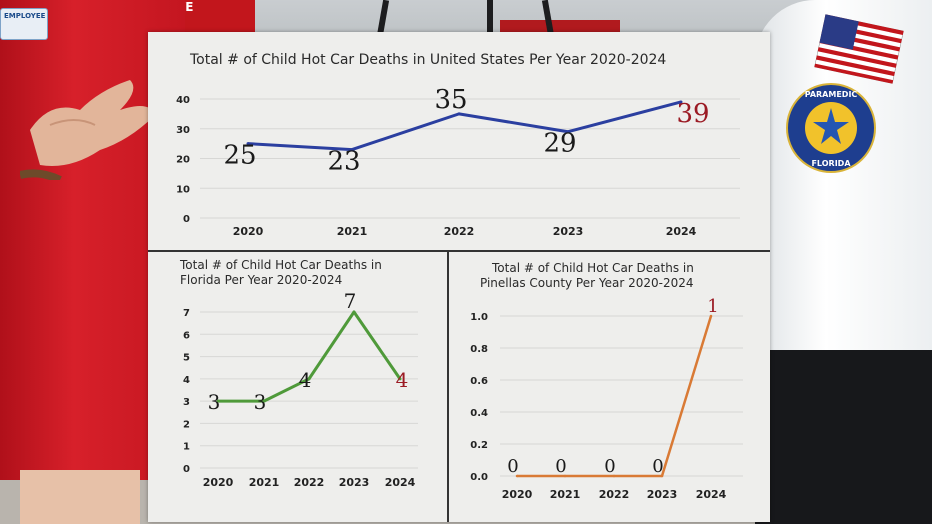  Describe the element at coordinates (843, 437) in the screenshot. I see `dark-pants` at that location.